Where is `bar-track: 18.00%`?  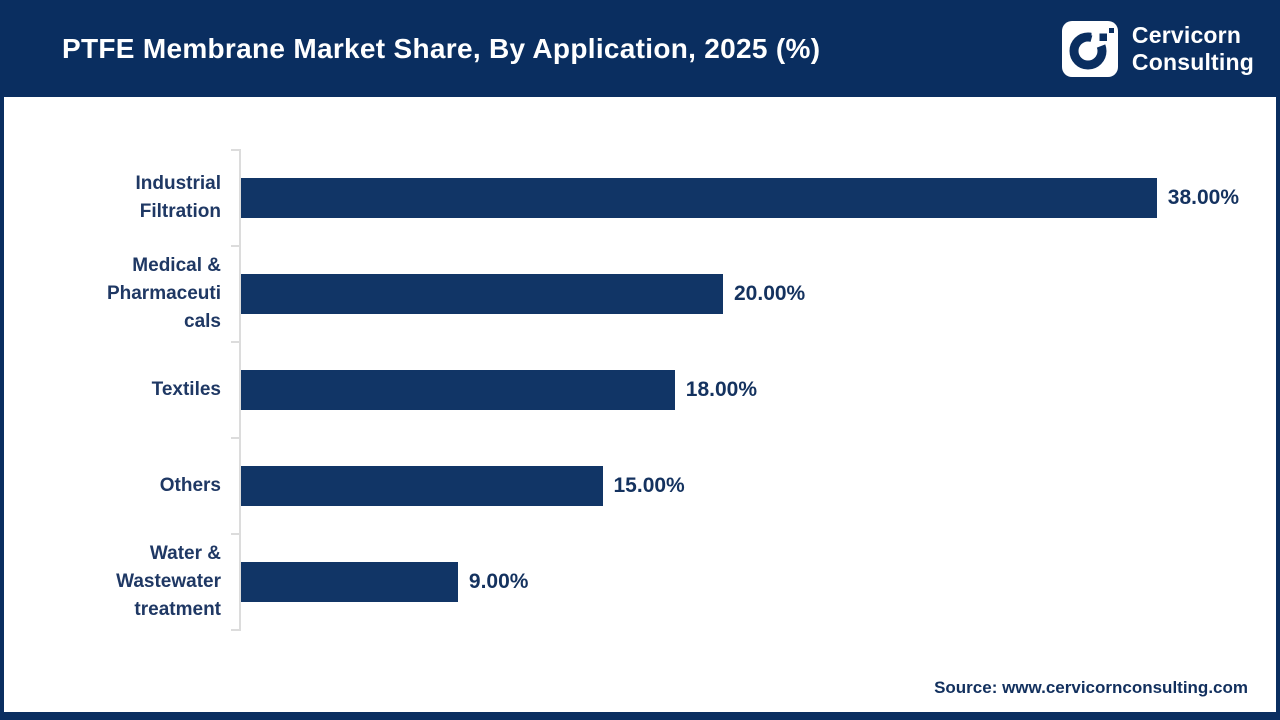
bar-track: 18.00% is located at coordinates (753, 389).